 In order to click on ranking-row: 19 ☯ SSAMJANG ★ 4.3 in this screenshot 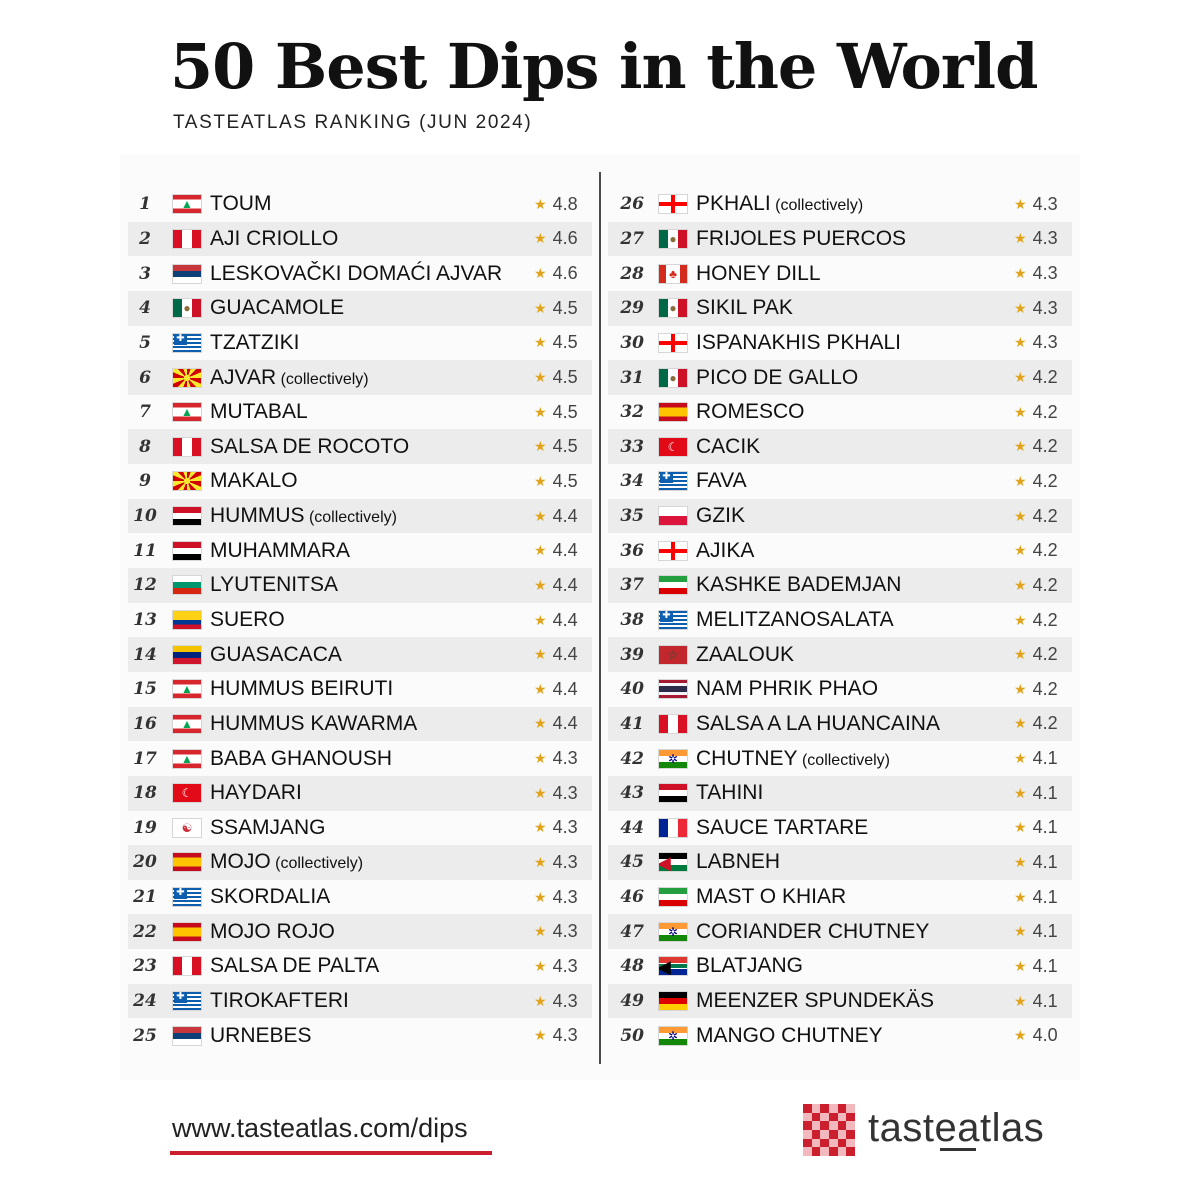, I will do `click(360, 828)`.